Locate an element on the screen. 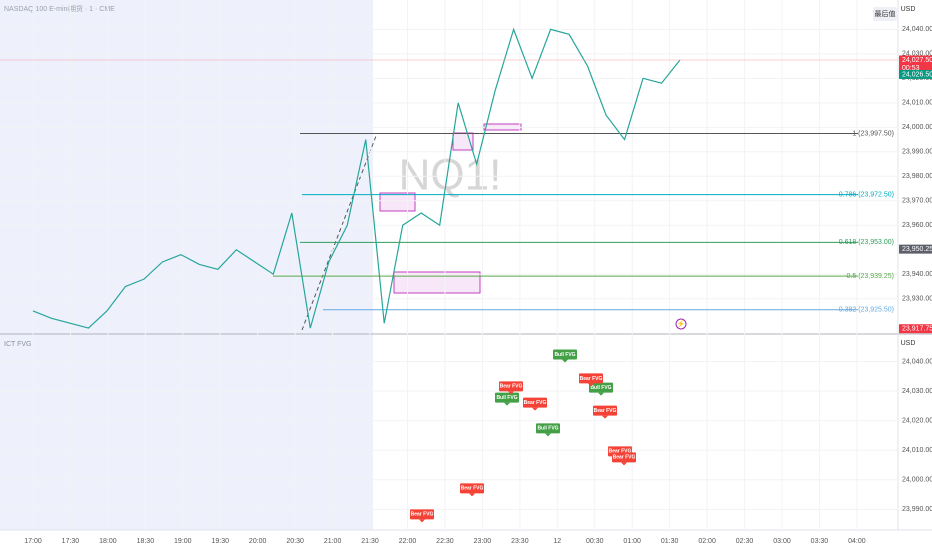  price-badge-label: 24,026.50 is located at coordinates (917, 74).